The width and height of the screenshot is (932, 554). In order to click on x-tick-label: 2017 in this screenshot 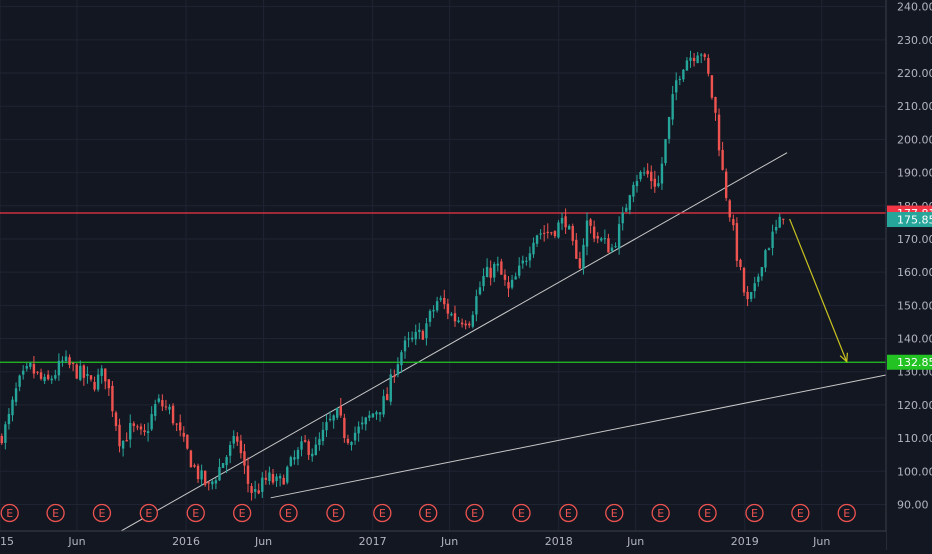, I will do `click(373, 541)`.